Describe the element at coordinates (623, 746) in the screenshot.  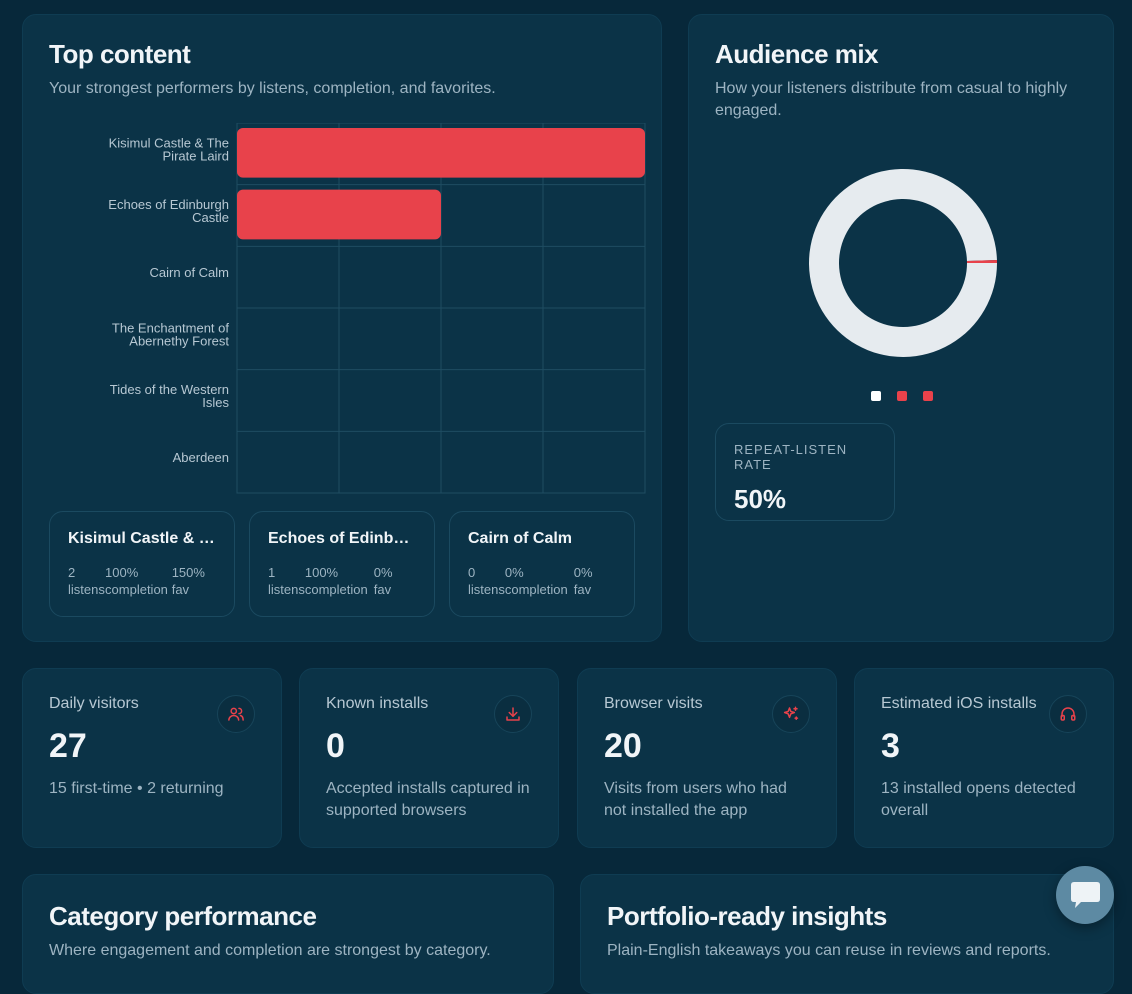
I see `stat-value: 20` at that location.